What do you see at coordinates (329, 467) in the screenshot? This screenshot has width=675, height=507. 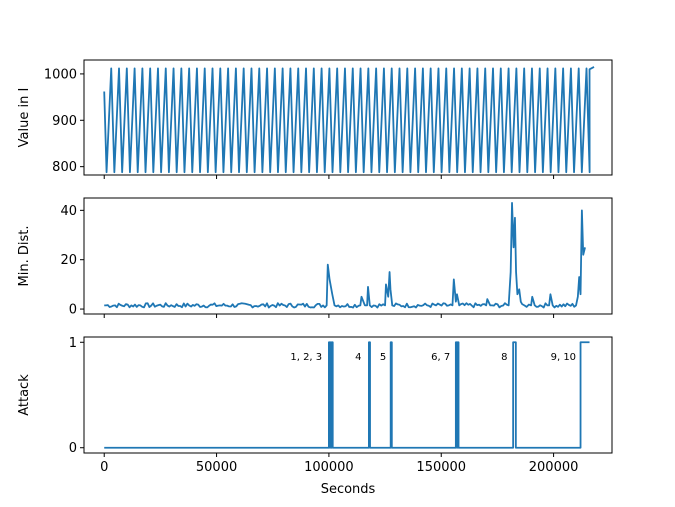 I see `x-tick-label: 100000` at bounding box center [329, 467].